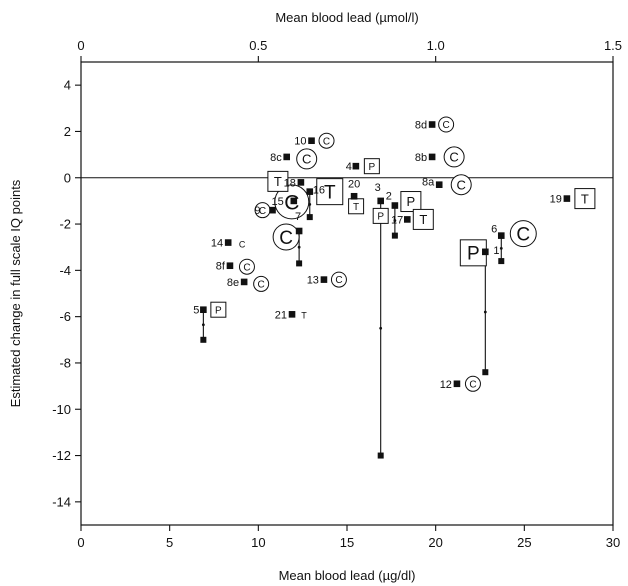  Describe the element at coordinates (428, 183) in the screenshot. I see `point-label: 8a` at that location.